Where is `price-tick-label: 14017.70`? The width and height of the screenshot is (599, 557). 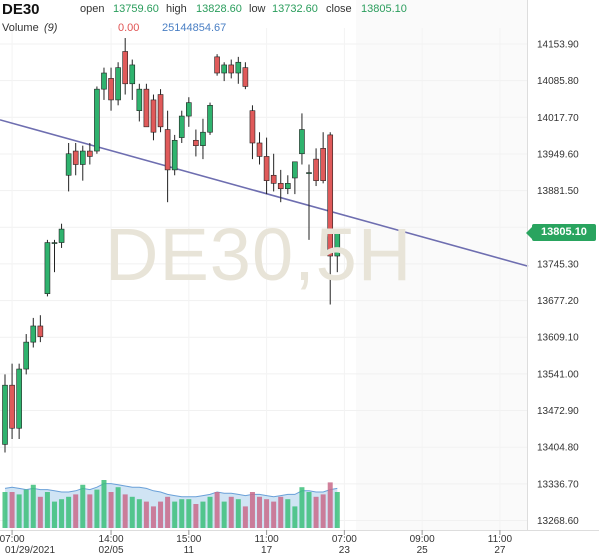
price-tick-label: 14017.70 is located at coordinates (558, 118).